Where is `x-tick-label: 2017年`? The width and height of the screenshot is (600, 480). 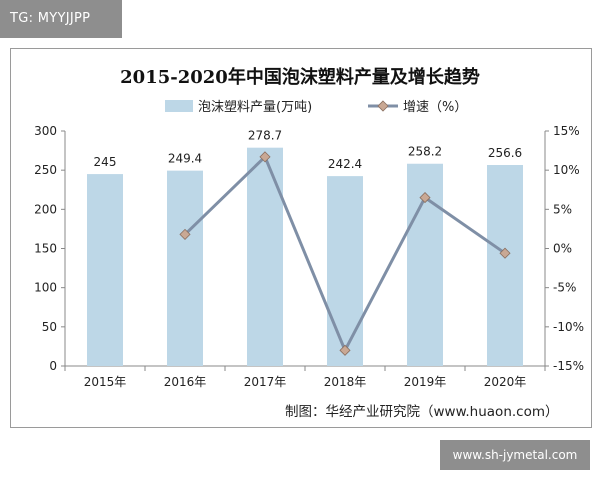 x-tick-label: 2017年 is located at coordinates (265, 382).